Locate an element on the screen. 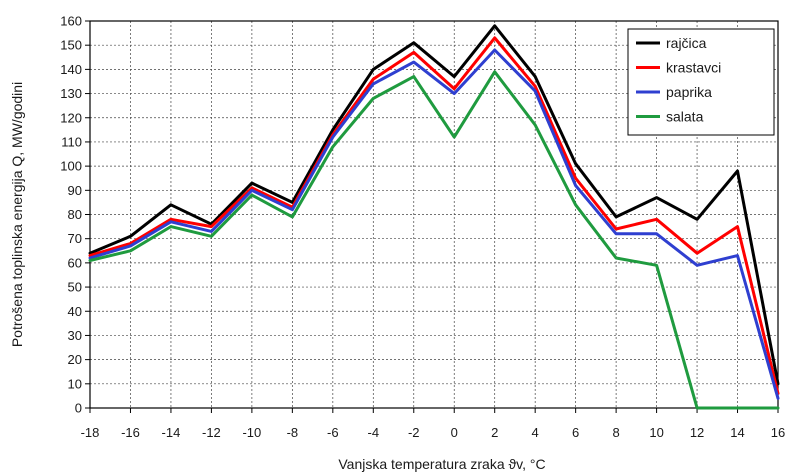 Image resolution: width=790 pixels, height=475 pixels. y-tick-label: 120 is located at coordinates (71, 117).